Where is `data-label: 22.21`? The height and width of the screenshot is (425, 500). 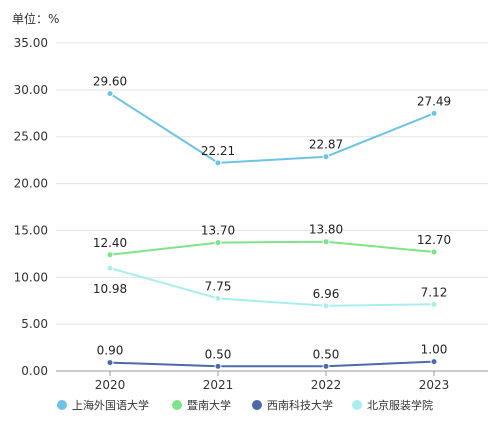 data-label: 22.21 is located at coordinates (218, 151).